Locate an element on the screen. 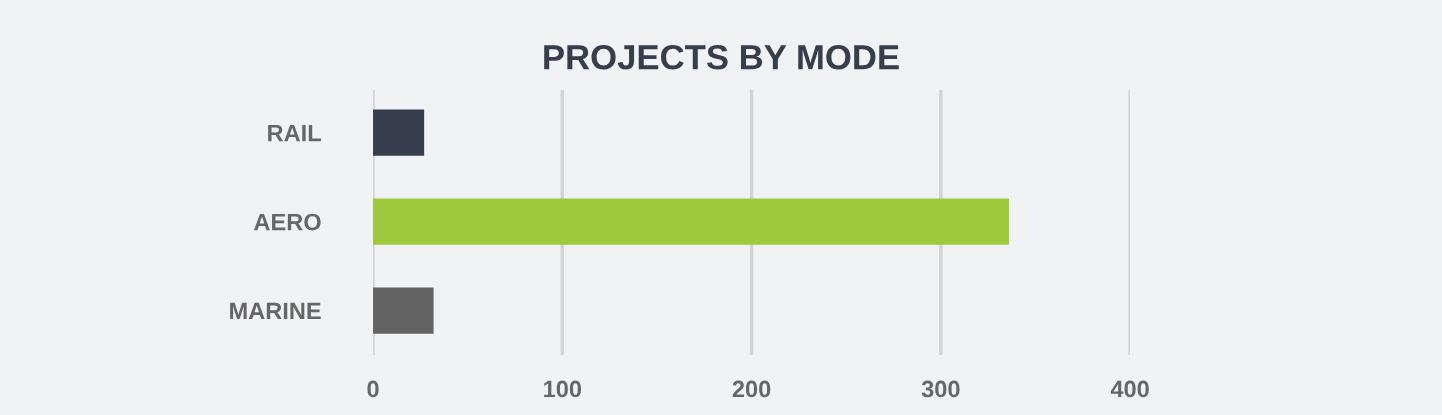 This screenshot has height=415, width=1442. x-tick-label: 300 is located at coordinates (940, 389).